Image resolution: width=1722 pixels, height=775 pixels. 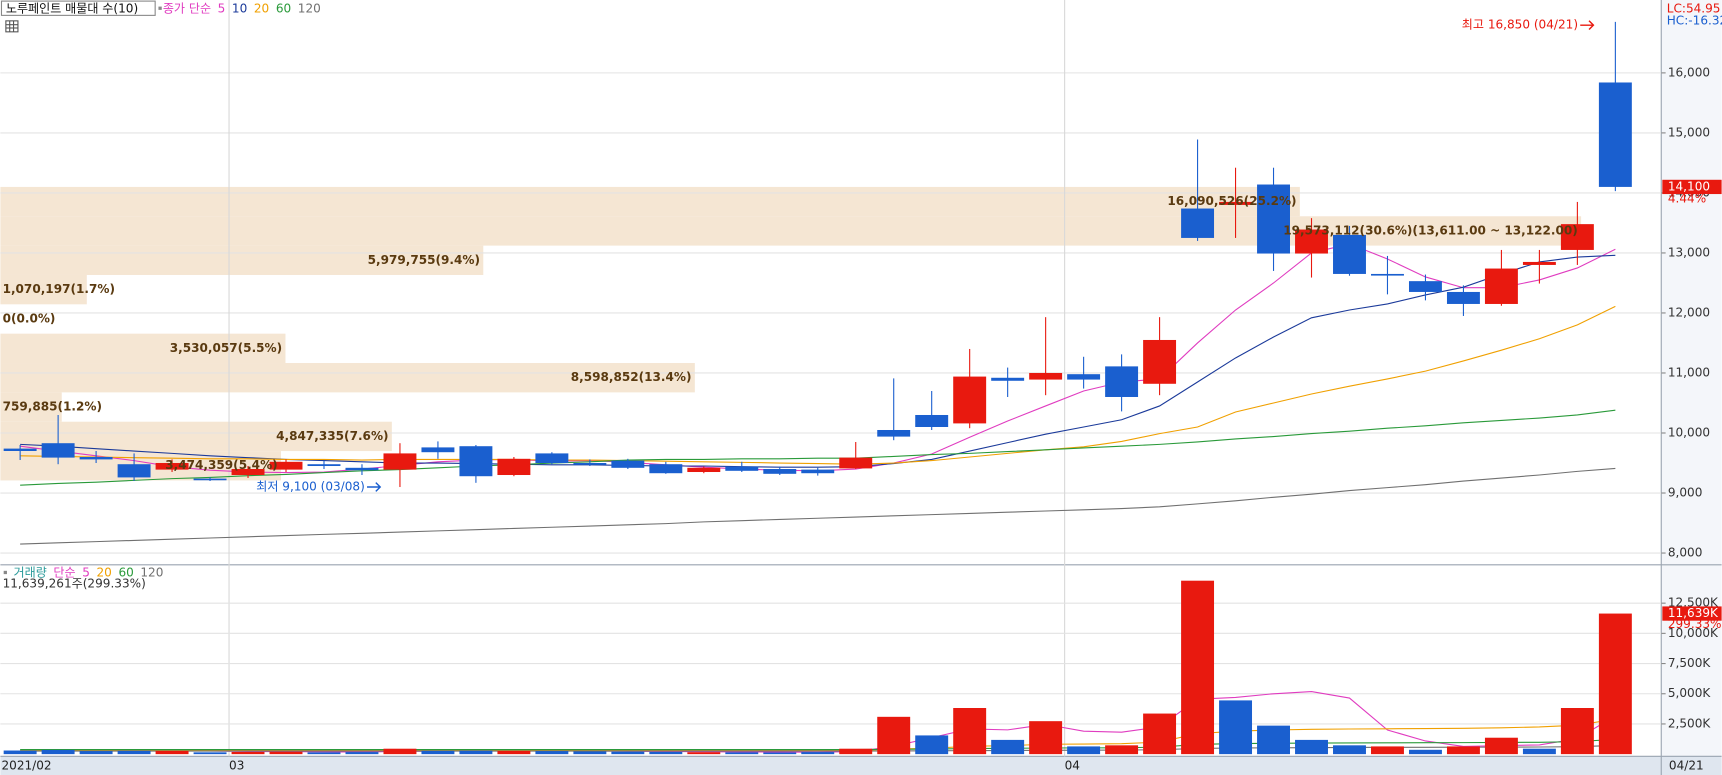 What do you see at coordinates (1430, 230) in the screenshot?
I see `volume-profile-label: 19,573,112(30.6%)(13,611.00 ~ 13,122.00)` at bounding box center [1430, 230].